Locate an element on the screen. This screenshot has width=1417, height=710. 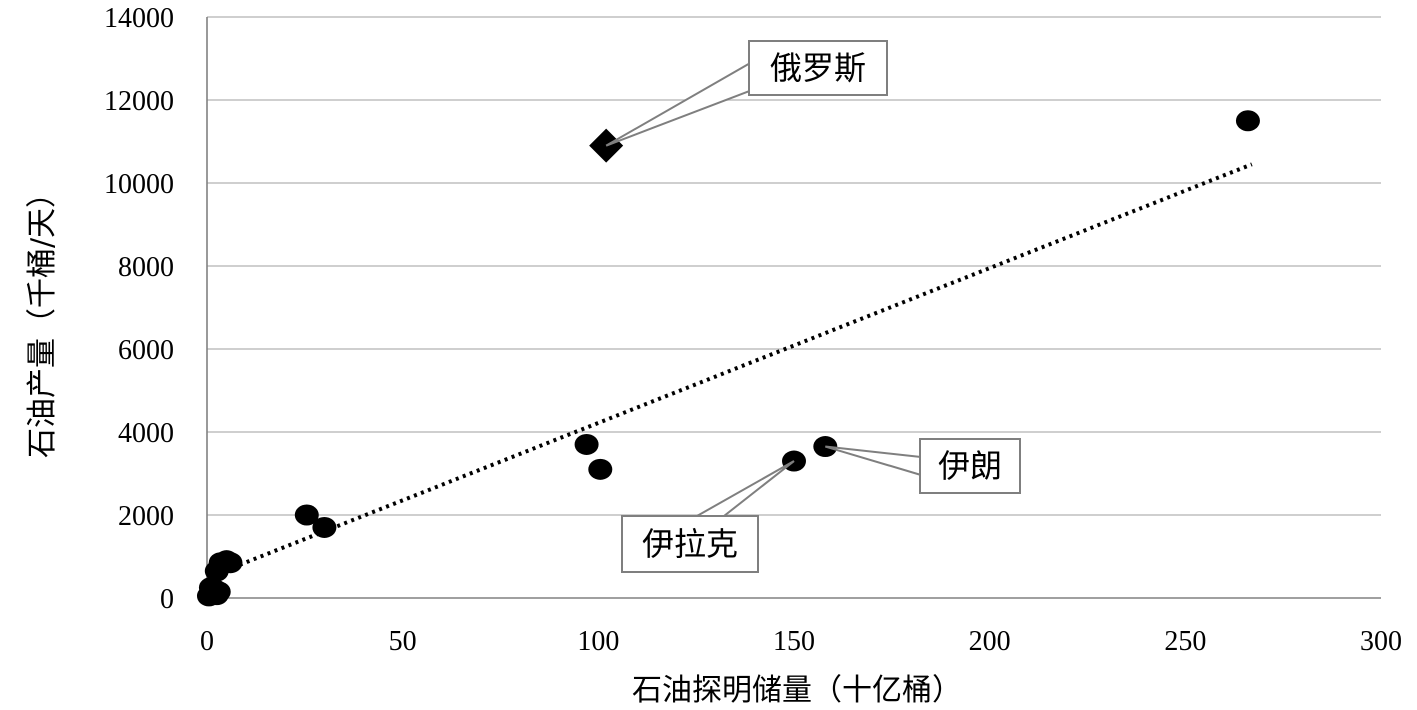
y-tick-label: 4000 is located at coordinates (146, 433).